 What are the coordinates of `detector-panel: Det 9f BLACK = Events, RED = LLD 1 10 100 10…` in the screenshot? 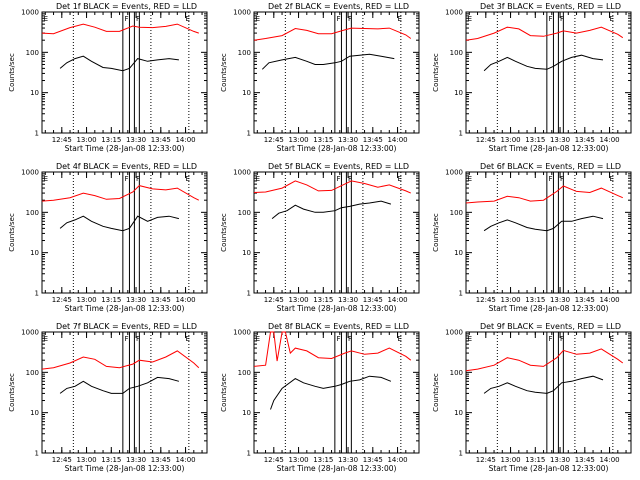 It's located at (532, 397).